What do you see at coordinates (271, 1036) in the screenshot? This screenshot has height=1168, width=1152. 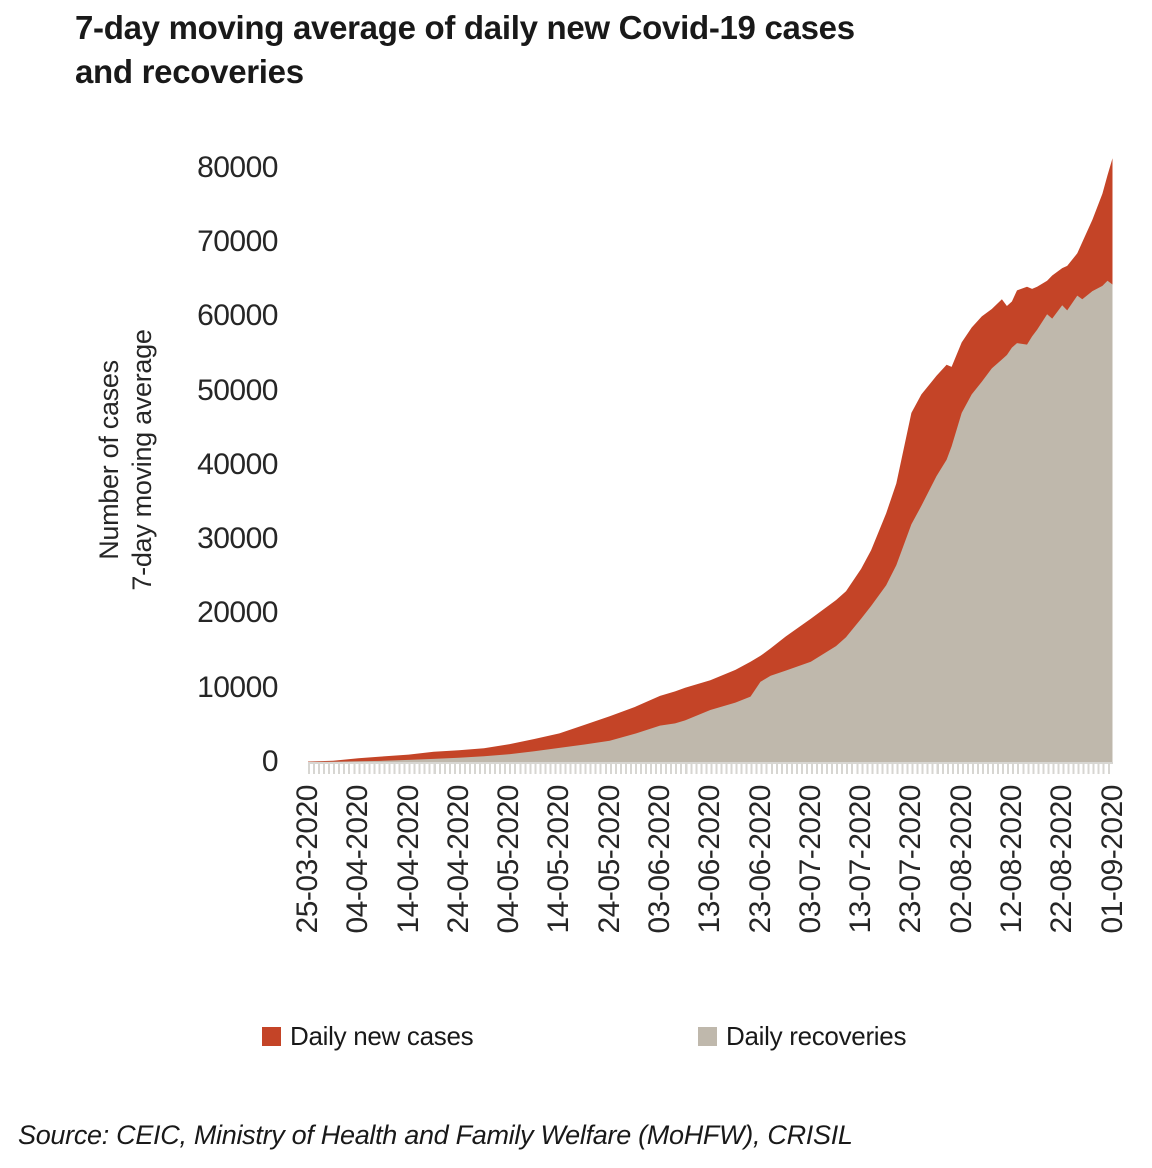 I see `daily-new-cases-swatch-icon` at bounding box center [271, 1036].